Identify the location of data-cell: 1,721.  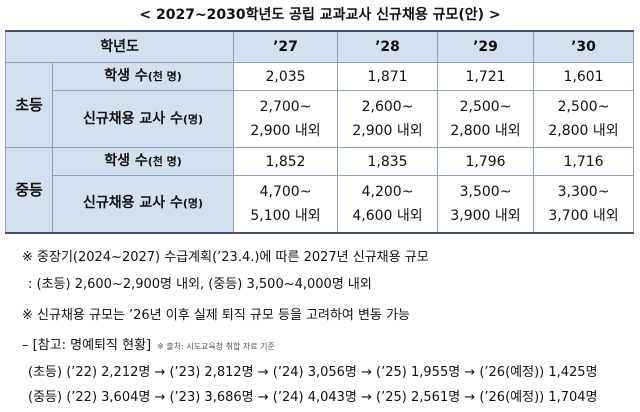
(486, 76).